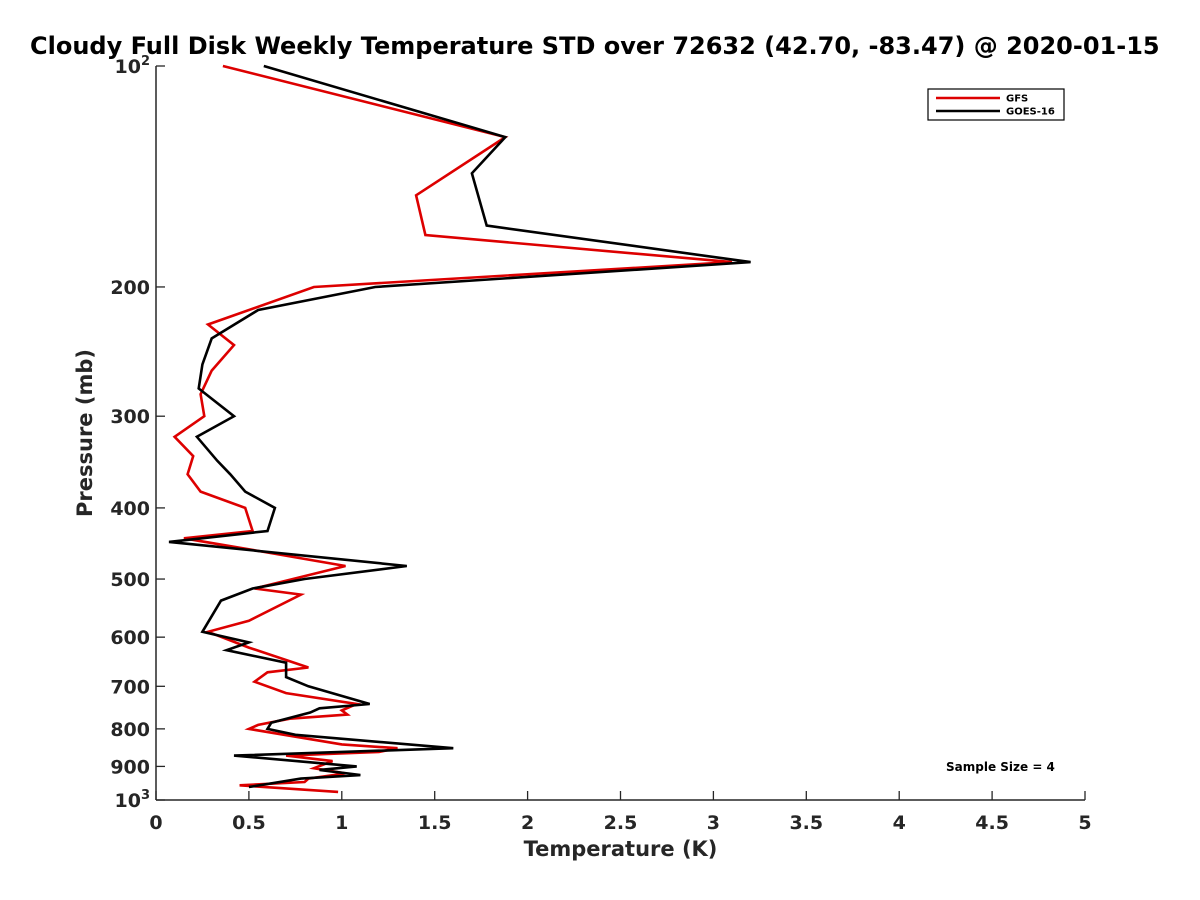 The width and height of the screenshot is (1200, 900). Describe the element at coordinates (341, 823) in the screenshot. I see `x-tick-label: 1` at that location.